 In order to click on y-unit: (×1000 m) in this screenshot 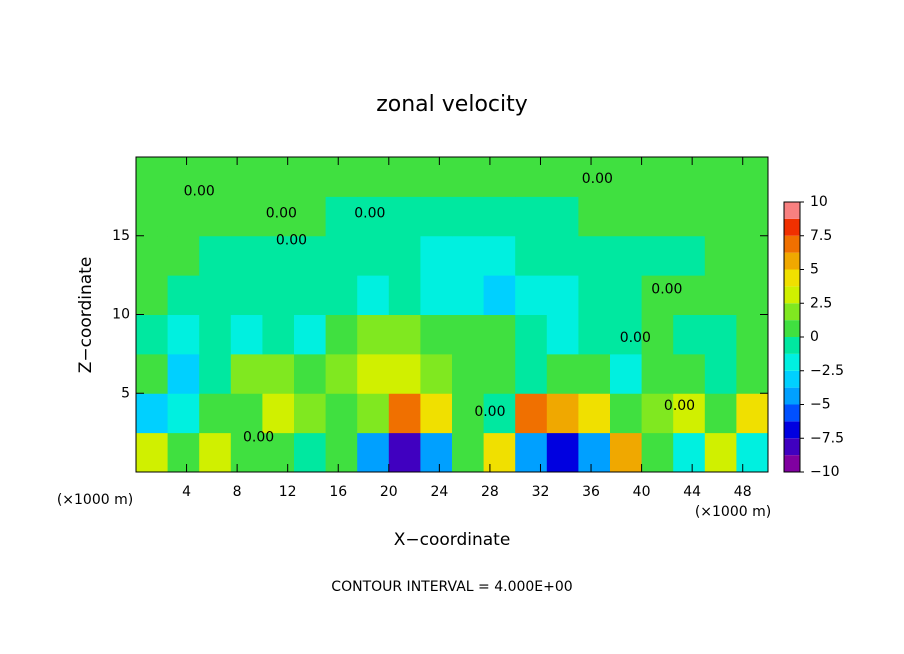, I will do `click(95, 500)`.